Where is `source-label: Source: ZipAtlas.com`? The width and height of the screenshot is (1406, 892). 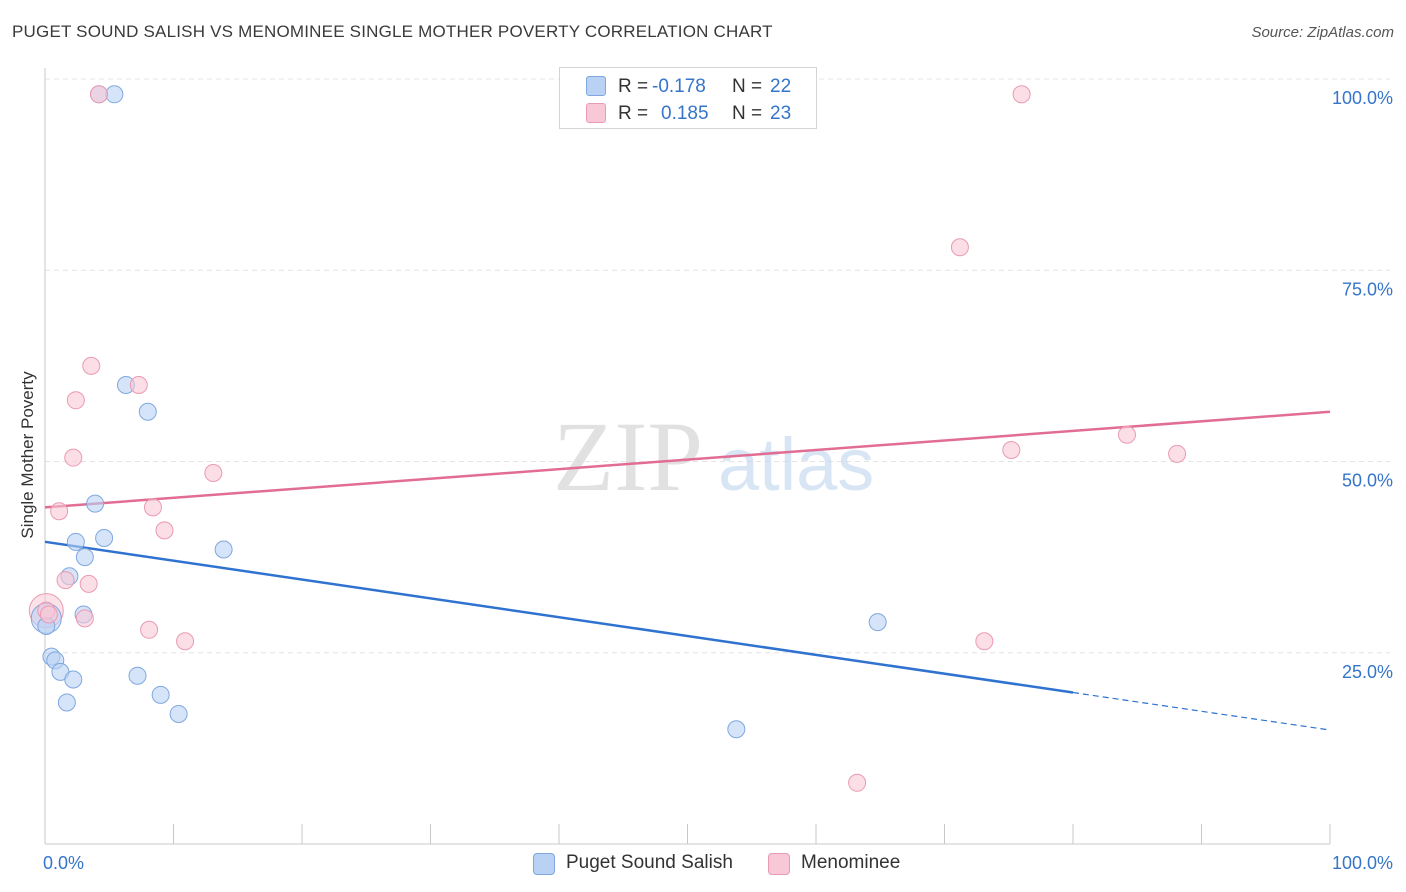
source-label: Source: ZipAtlas.com is located at coordinates (1322, 32).